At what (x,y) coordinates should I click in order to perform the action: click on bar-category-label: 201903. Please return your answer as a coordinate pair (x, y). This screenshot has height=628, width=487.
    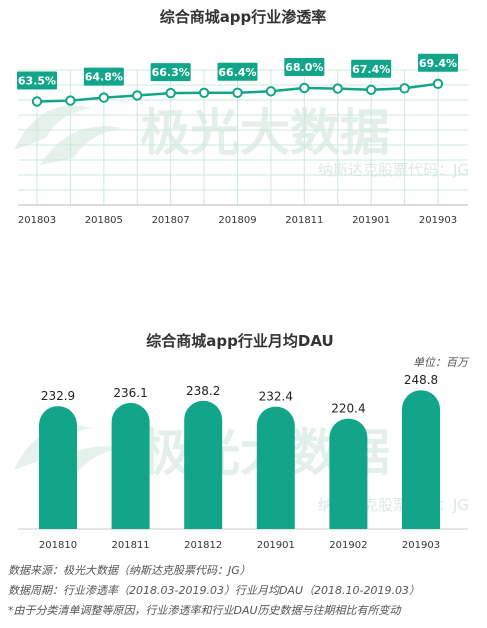
    Looking at the image, I should click on (421, 545).